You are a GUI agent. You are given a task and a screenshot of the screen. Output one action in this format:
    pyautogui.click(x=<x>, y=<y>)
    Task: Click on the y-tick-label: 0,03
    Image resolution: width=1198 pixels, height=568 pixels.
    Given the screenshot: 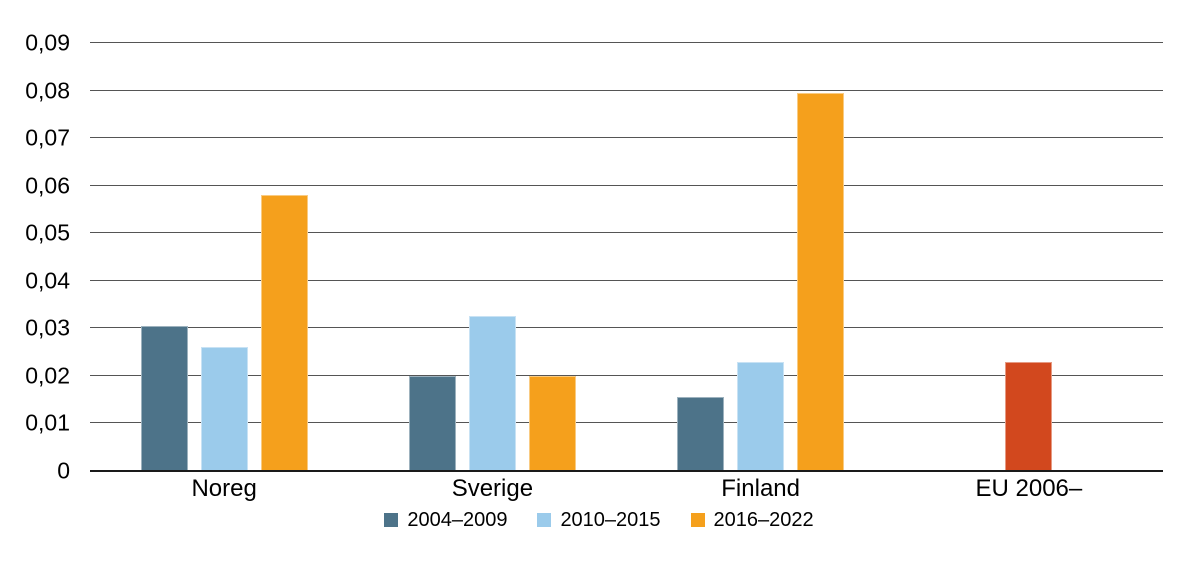 What is the action you would take?
    pyautogui.click(x=47, y=327)
    